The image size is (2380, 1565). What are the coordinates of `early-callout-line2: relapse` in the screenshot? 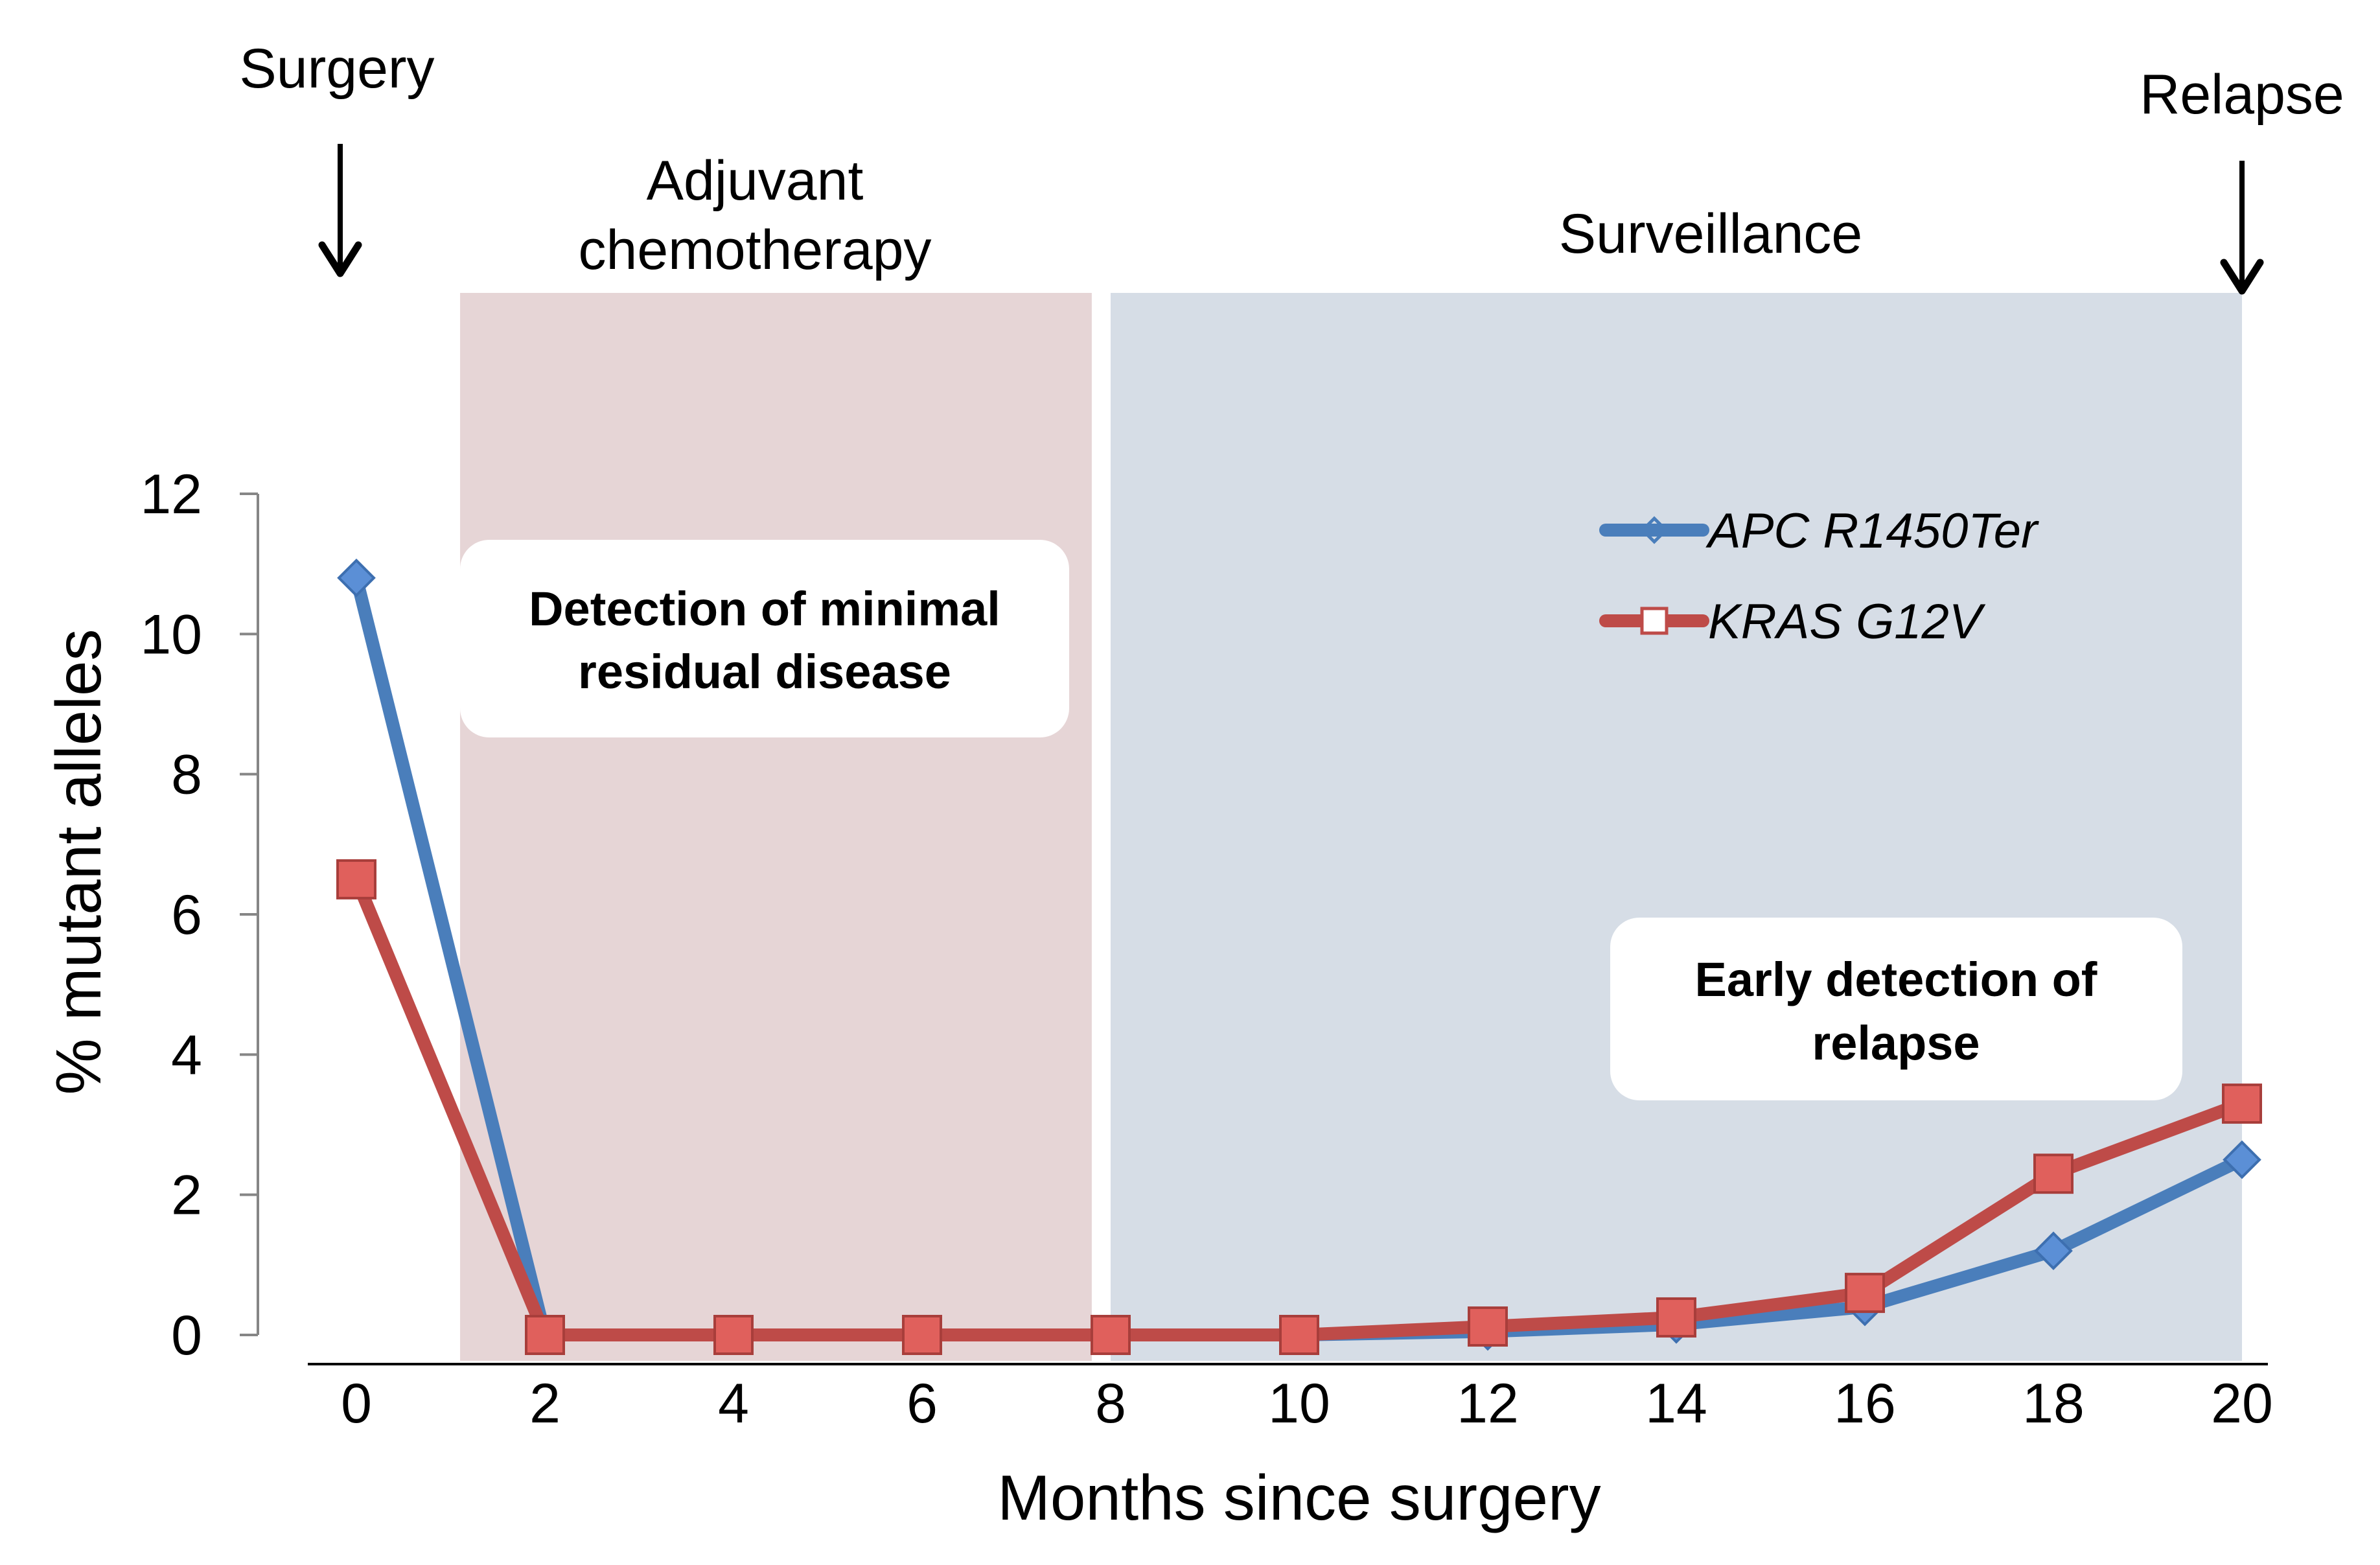 It's located at (1896, 1043).